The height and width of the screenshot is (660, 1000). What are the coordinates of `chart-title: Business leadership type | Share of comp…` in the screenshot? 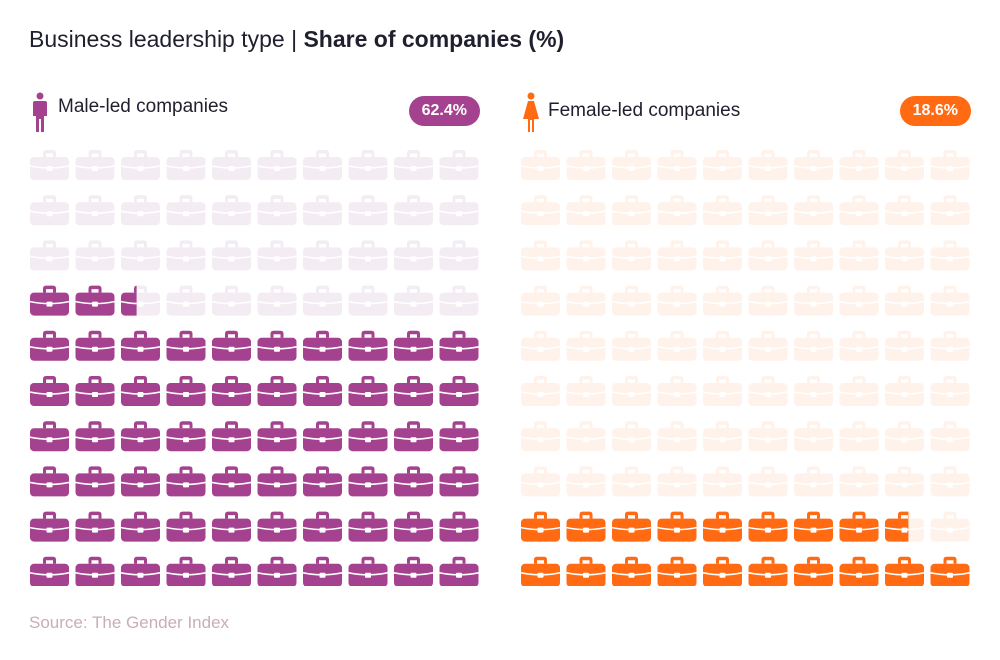 It's located at (296, 39).